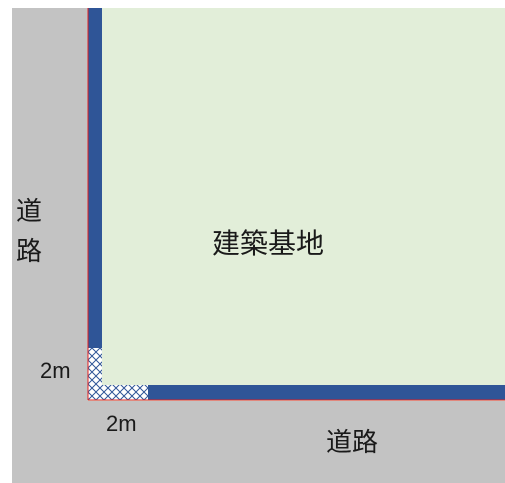  Describe the element at coordinates (118, 392) in the screenshot. I see `corner-cutoff-horizontal` at that location.